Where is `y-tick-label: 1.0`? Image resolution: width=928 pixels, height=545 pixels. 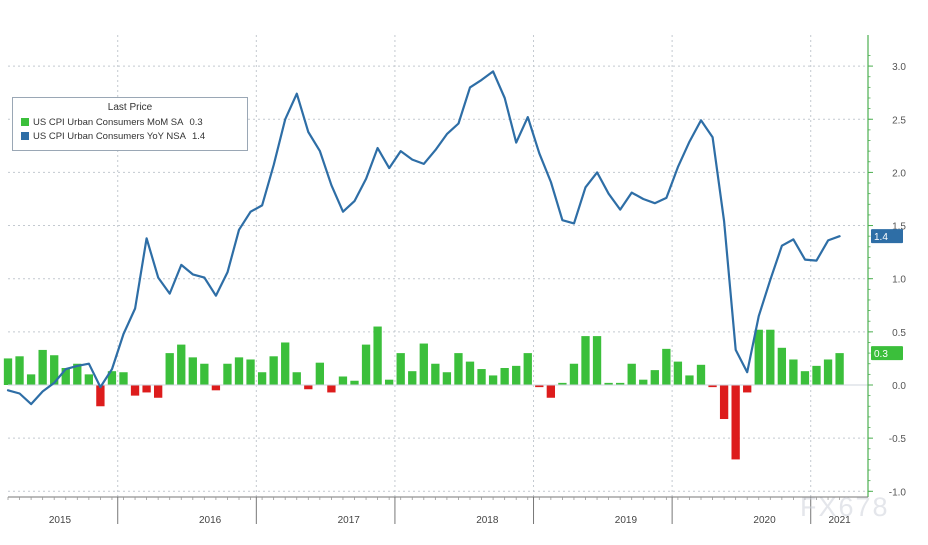 y-tick-label: 1.0 is located at coordinates (899, 280).